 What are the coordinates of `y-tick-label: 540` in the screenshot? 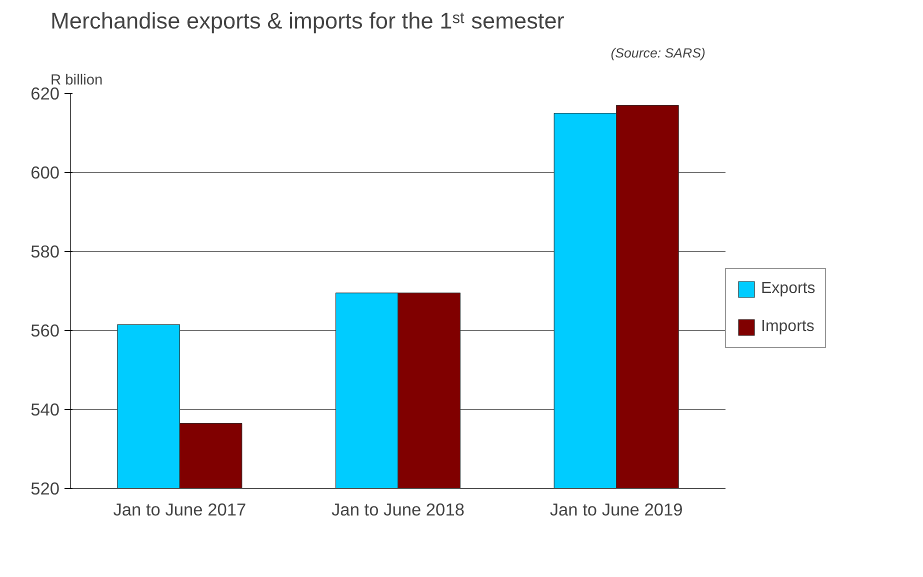 It's located at (45, 410).